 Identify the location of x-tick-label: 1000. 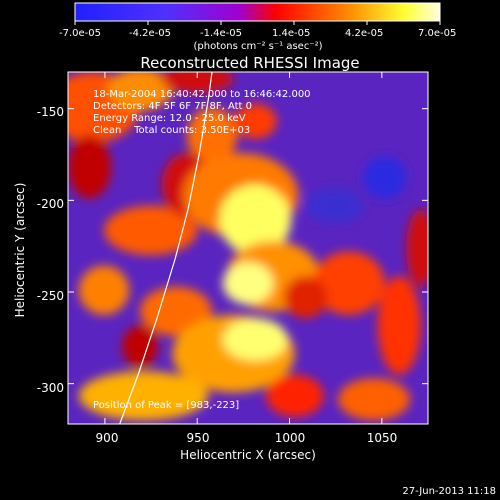
(290, 438).